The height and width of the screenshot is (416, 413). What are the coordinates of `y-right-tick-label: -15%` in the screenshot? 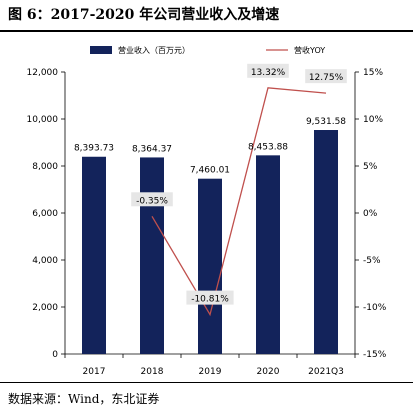 It's located at (375, 355).